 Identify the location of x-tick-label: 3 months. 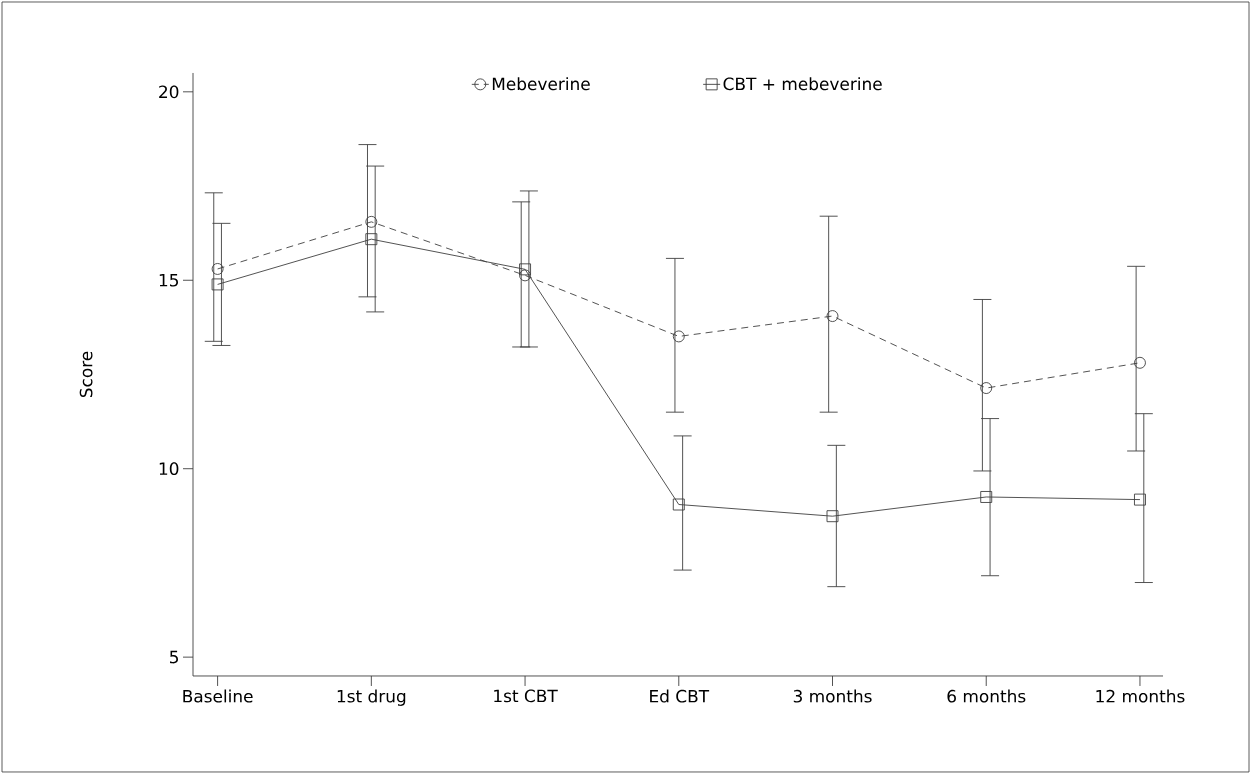
(832, 696).